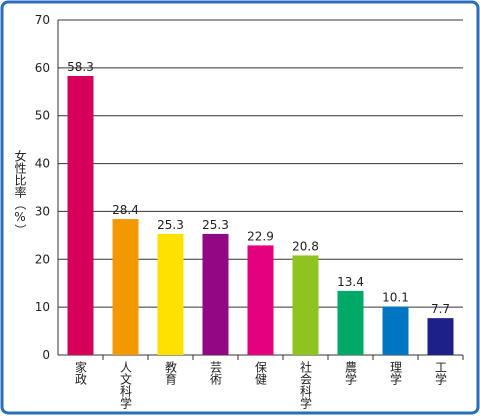  I want to click on y-tick-label: 20, so click(42, 259).